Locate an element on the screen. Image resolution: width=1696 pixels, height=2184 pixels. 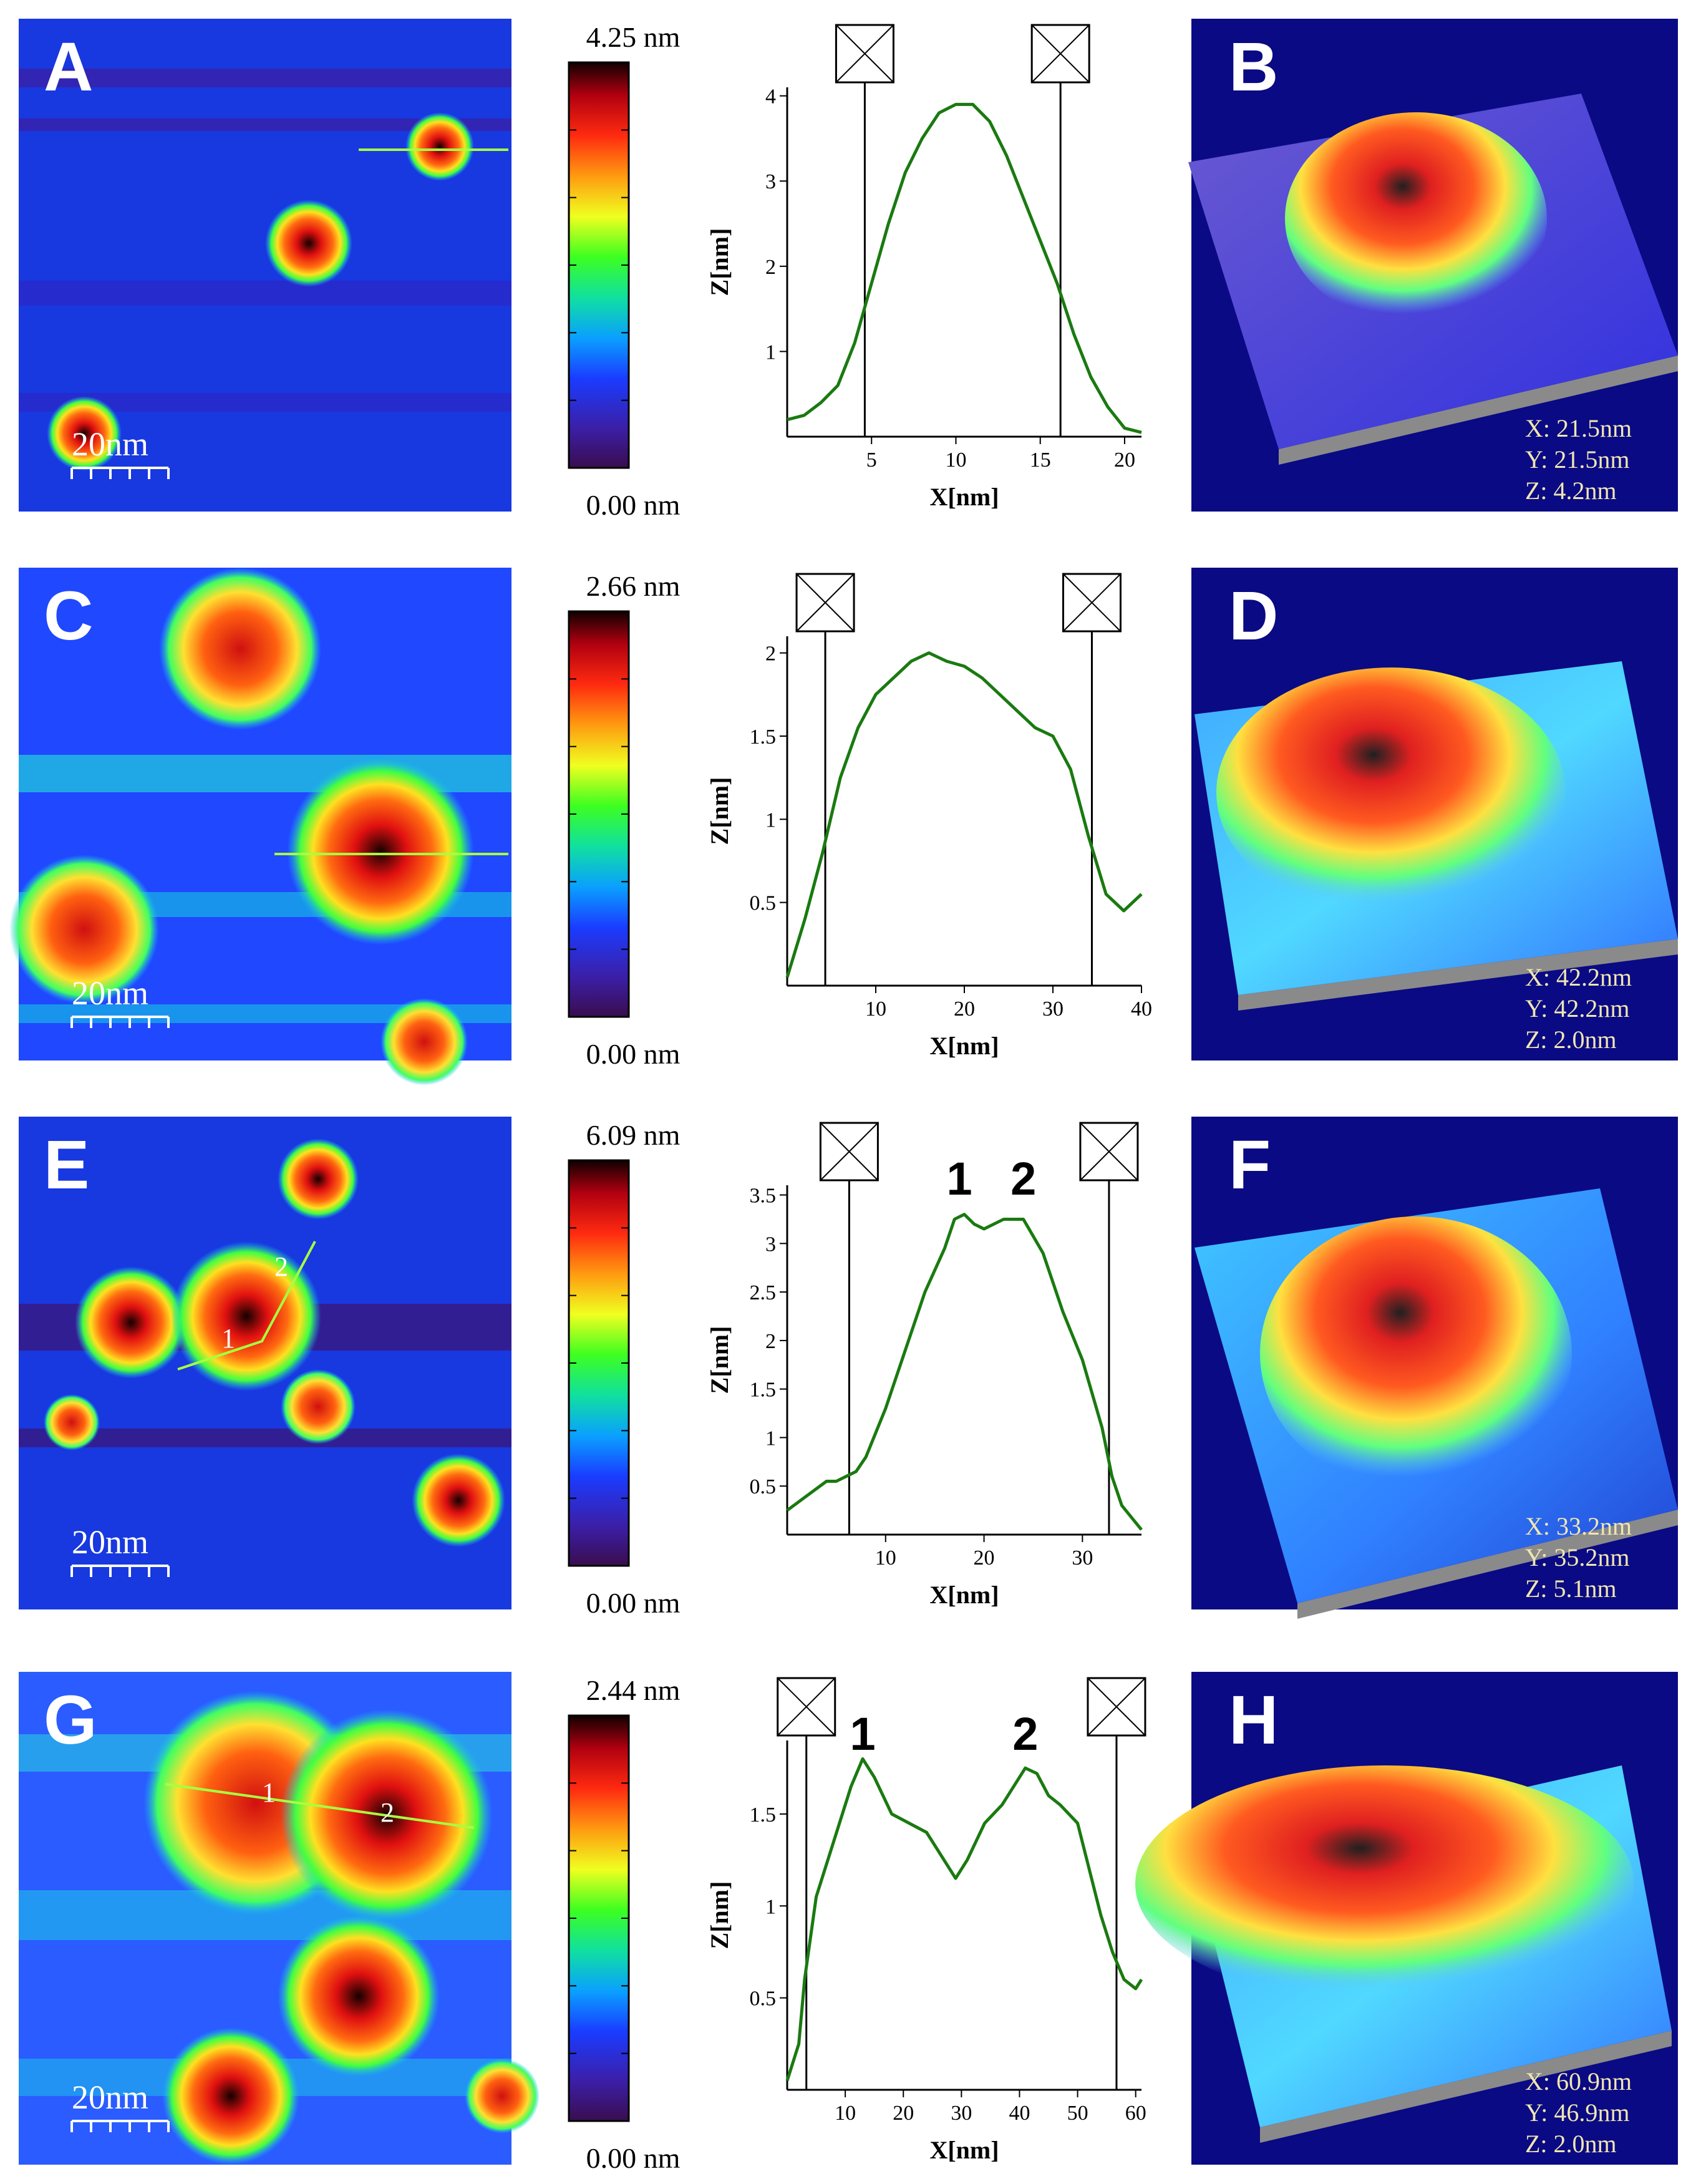
peak-label: 1 is located at coordinates (863, 1734).